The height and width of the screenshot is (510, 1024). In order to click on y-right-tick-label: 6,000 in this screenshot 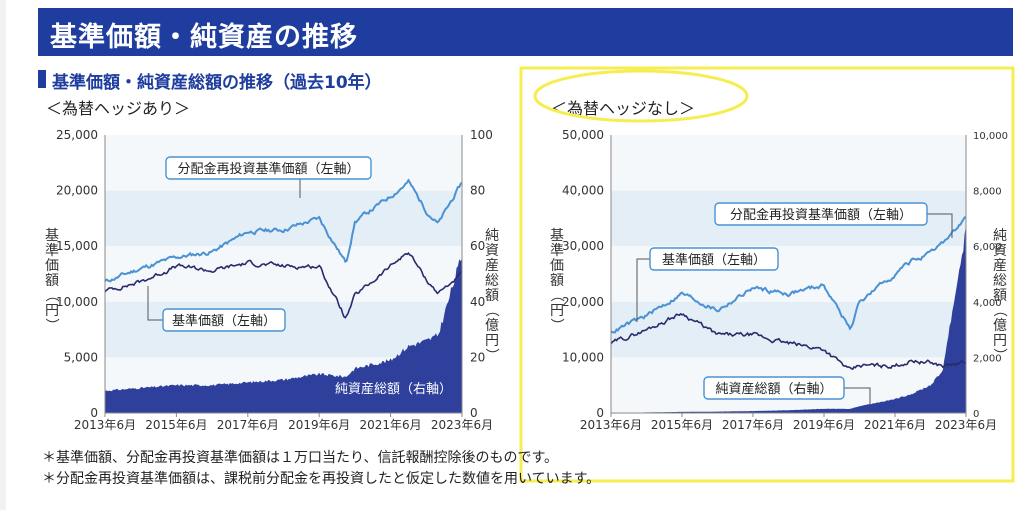, I will do `click(987, 247)`.